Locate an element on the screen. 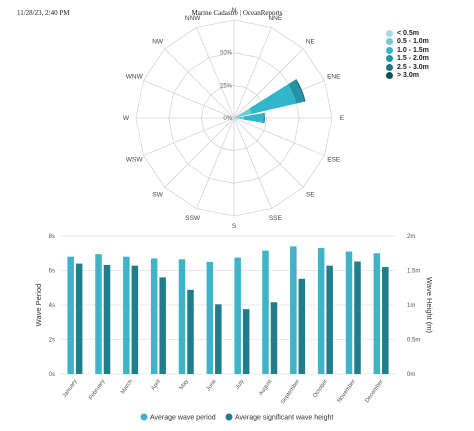  direction-label: NE is located at coordinates (311, 42).